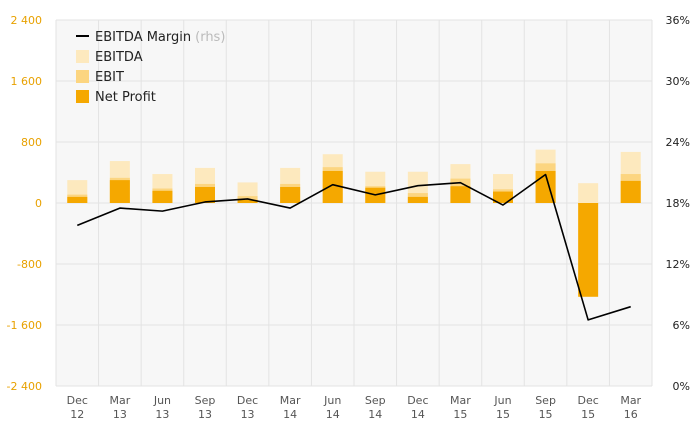 Image resolution: width=700 pixels, height=433 pixels. I want to click on x-tick-label: Jun 14, so click(332, 407).